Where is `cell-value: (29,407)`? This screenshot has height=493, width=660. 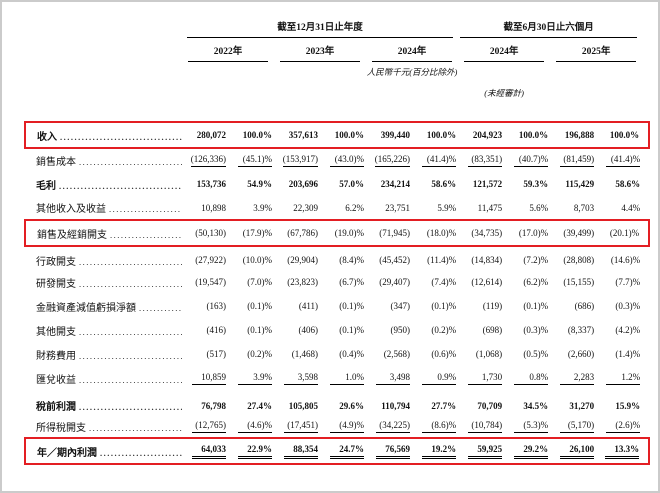 cell-value: (29,407) is located at coordinates (394, 282).